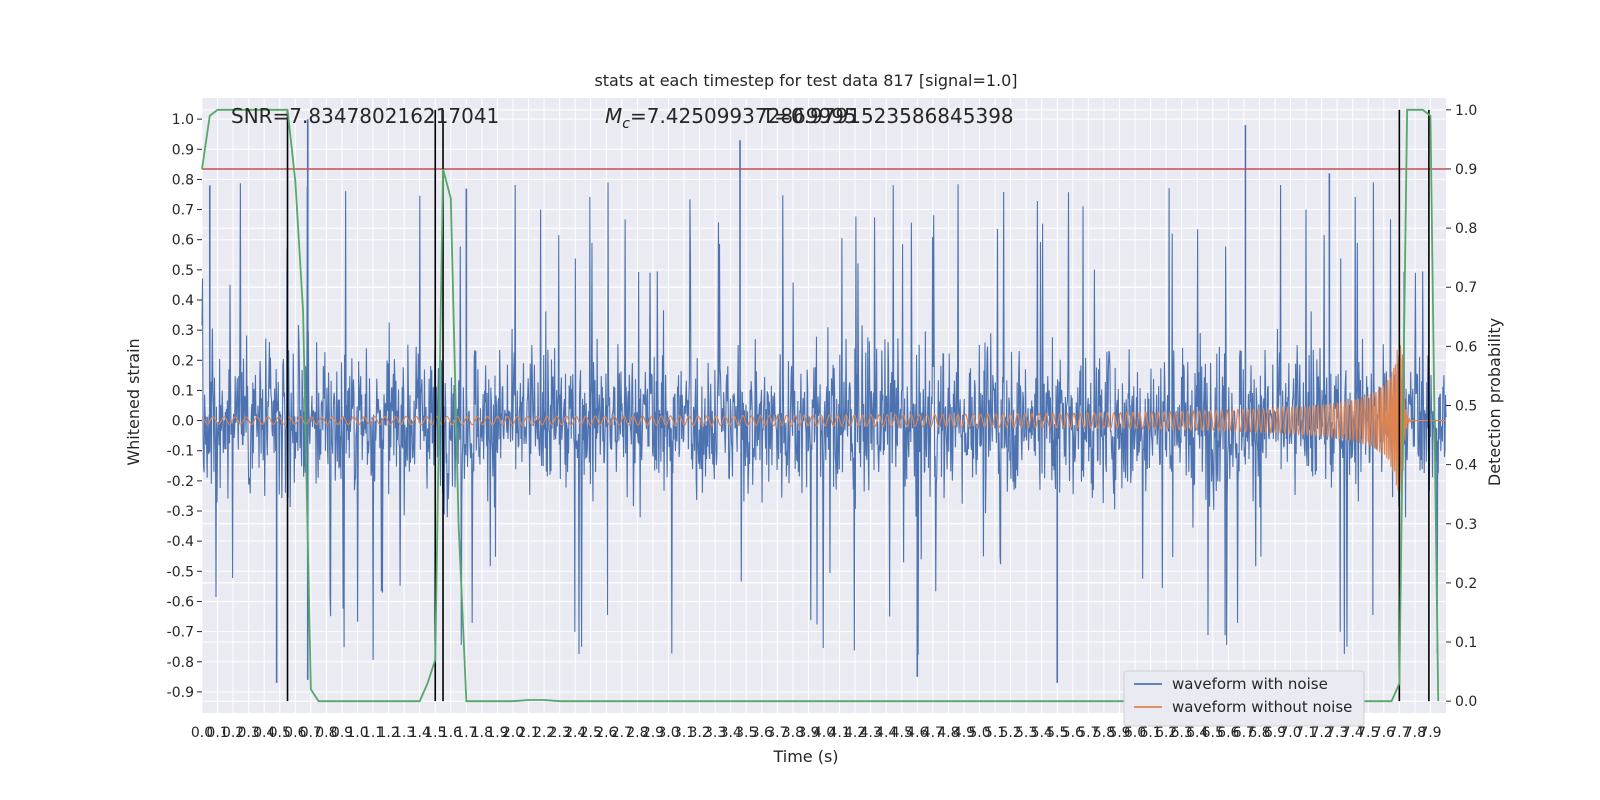 Image resolution: width=1600 pixels, height=800 pixels. Describe the element at coordinates (183, 180) in the screenshot. I see `y-tick-label: 0.8` at that location.